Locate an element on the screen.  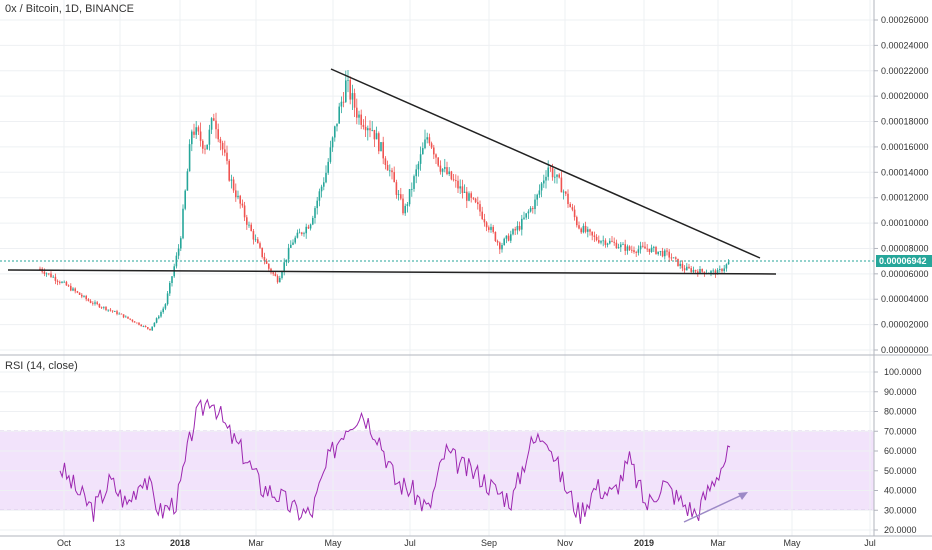
price-axis-label: 0.00014000 is located at coordinates (905, 172).